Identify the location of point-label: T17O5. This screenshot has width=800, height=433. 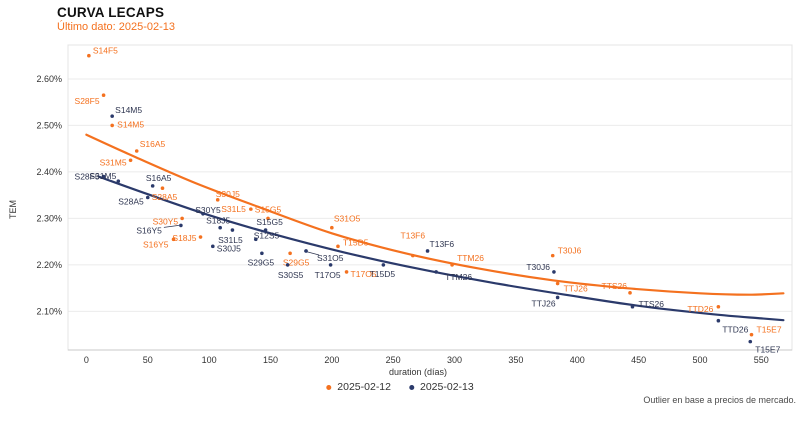
(364, 274).